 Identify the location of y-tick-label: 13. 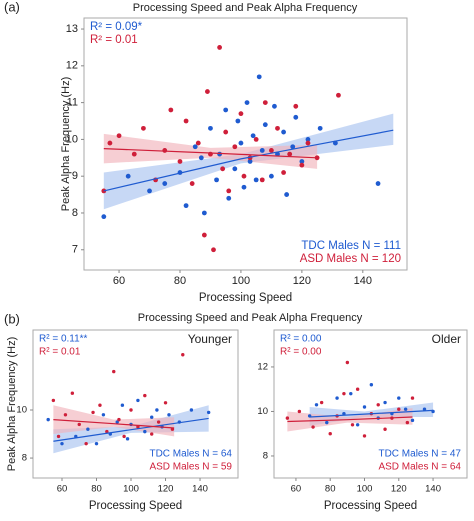
(72, 29).